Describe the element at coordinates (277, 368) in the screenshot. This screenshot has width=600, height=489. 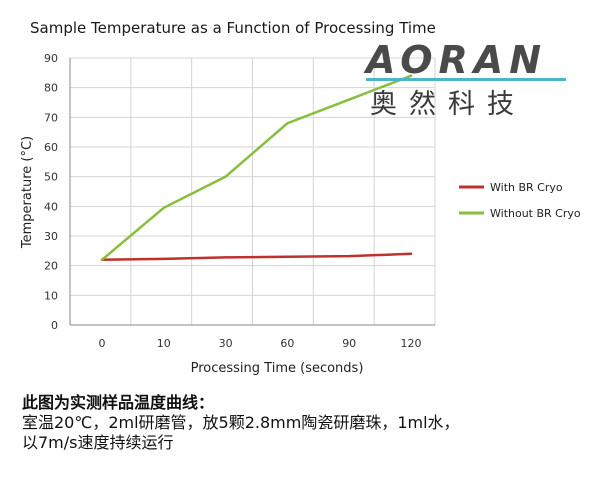
I see `x-axis-label: Processing Time (seconds)` at that location.